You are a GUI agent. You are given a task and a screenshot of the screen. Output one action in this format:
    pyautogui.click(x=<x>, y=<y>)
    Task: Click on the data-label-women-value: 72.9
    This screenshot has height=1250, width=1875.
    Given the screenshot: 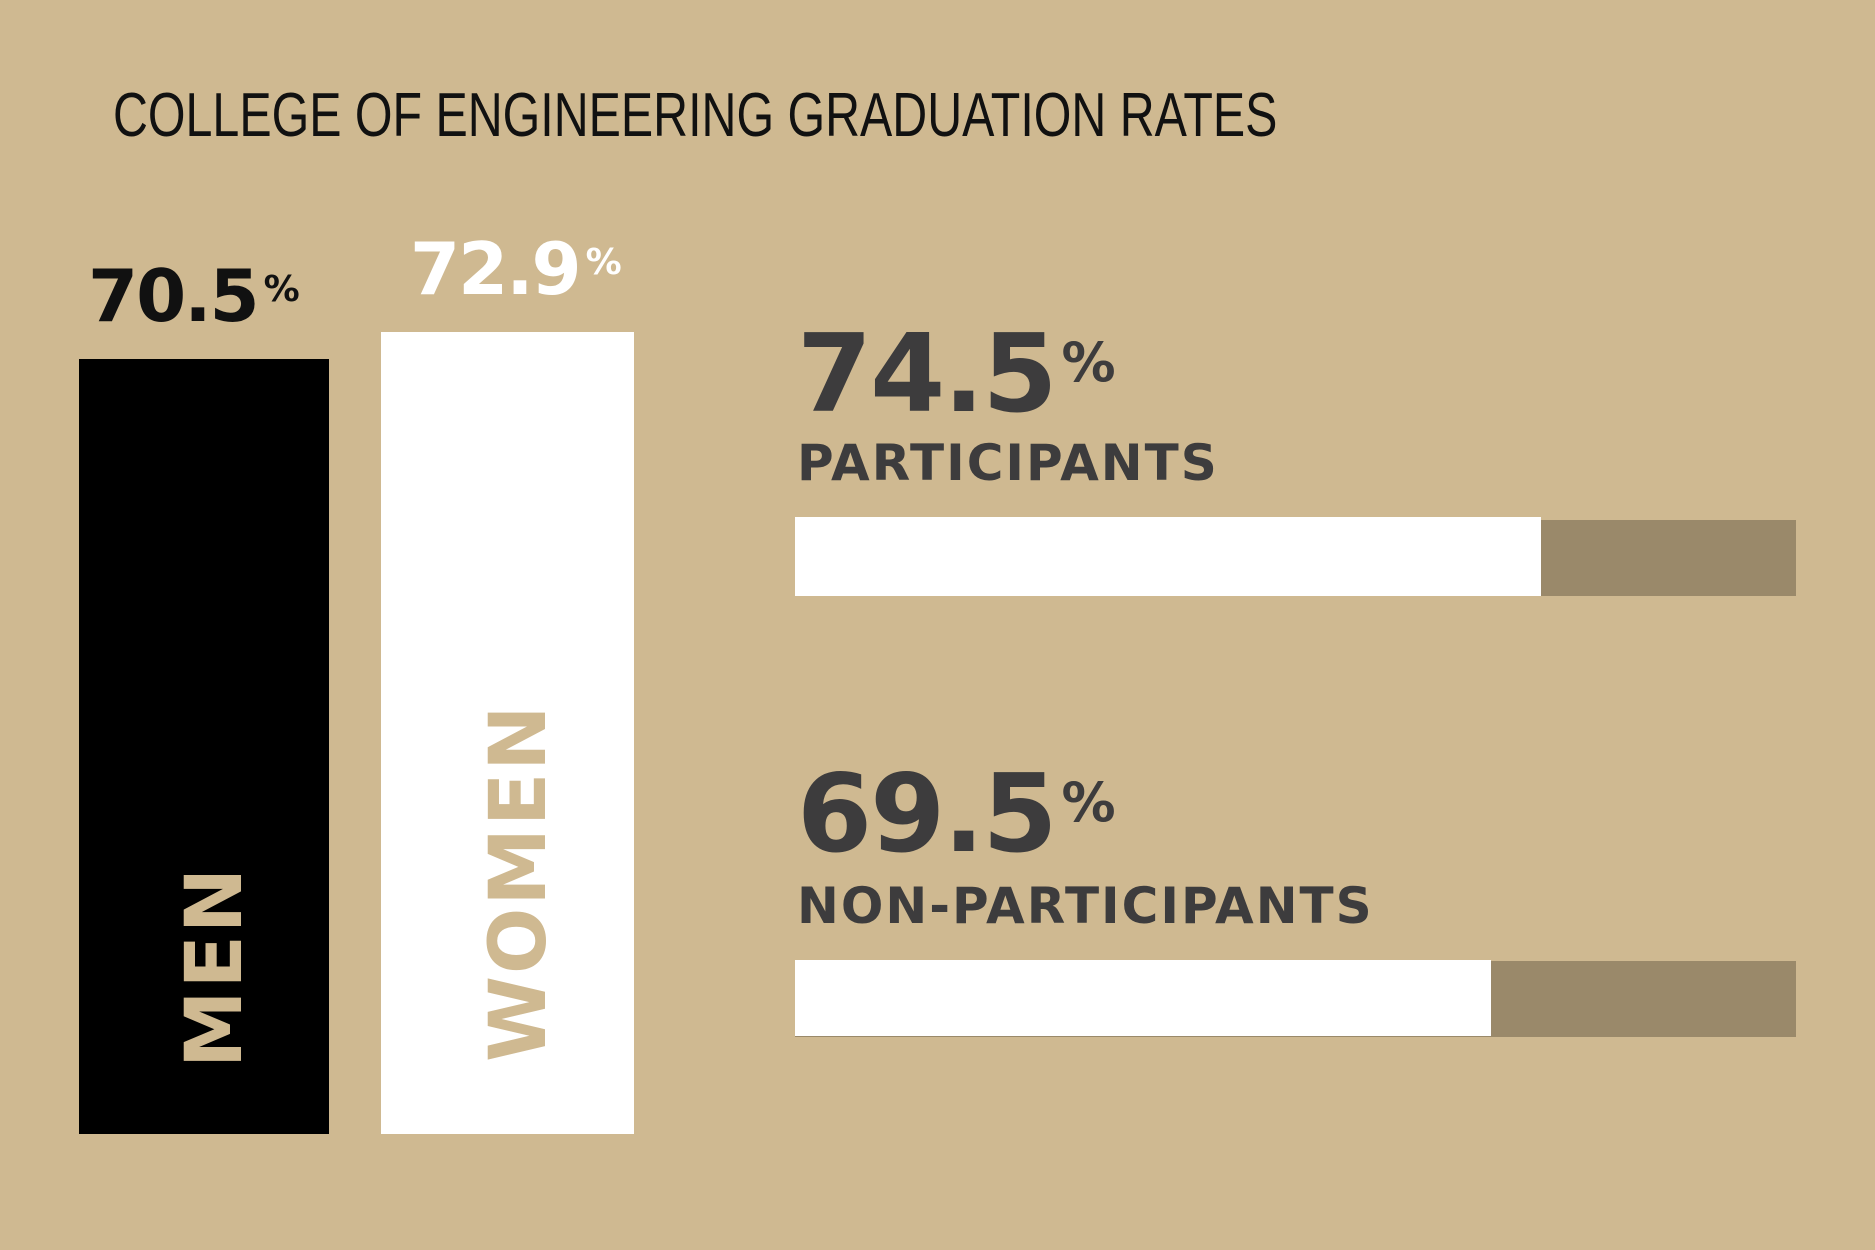 What is the action you would take?
    pyautogui.click(x=496, y=269)
    